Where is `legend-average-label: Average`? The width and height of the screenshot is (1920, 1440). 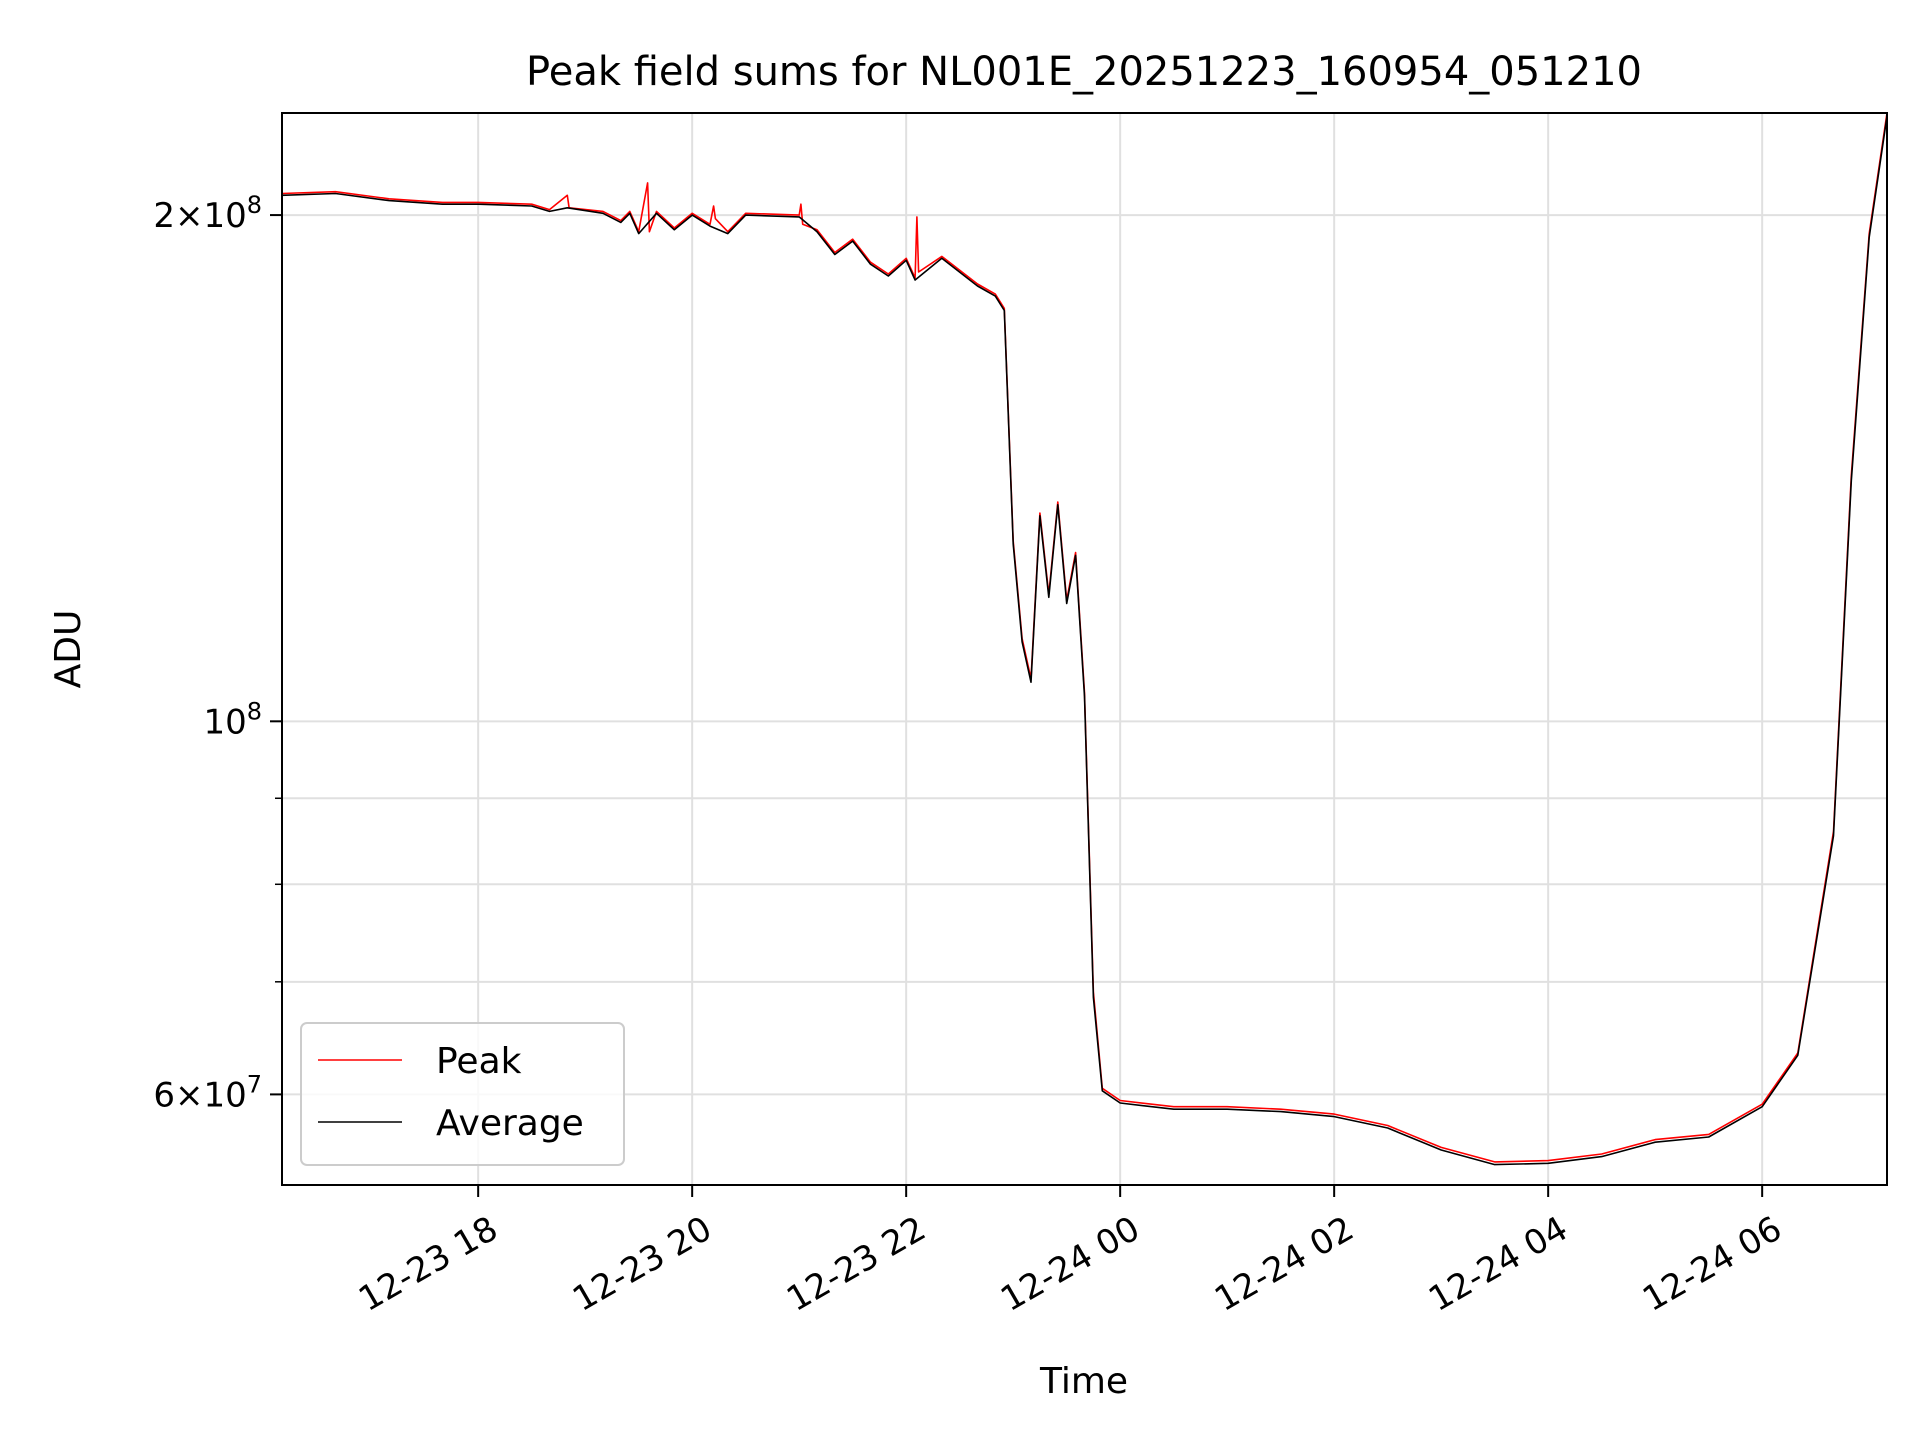
legend-average-label: Average is located at coordinates (510, 1123).